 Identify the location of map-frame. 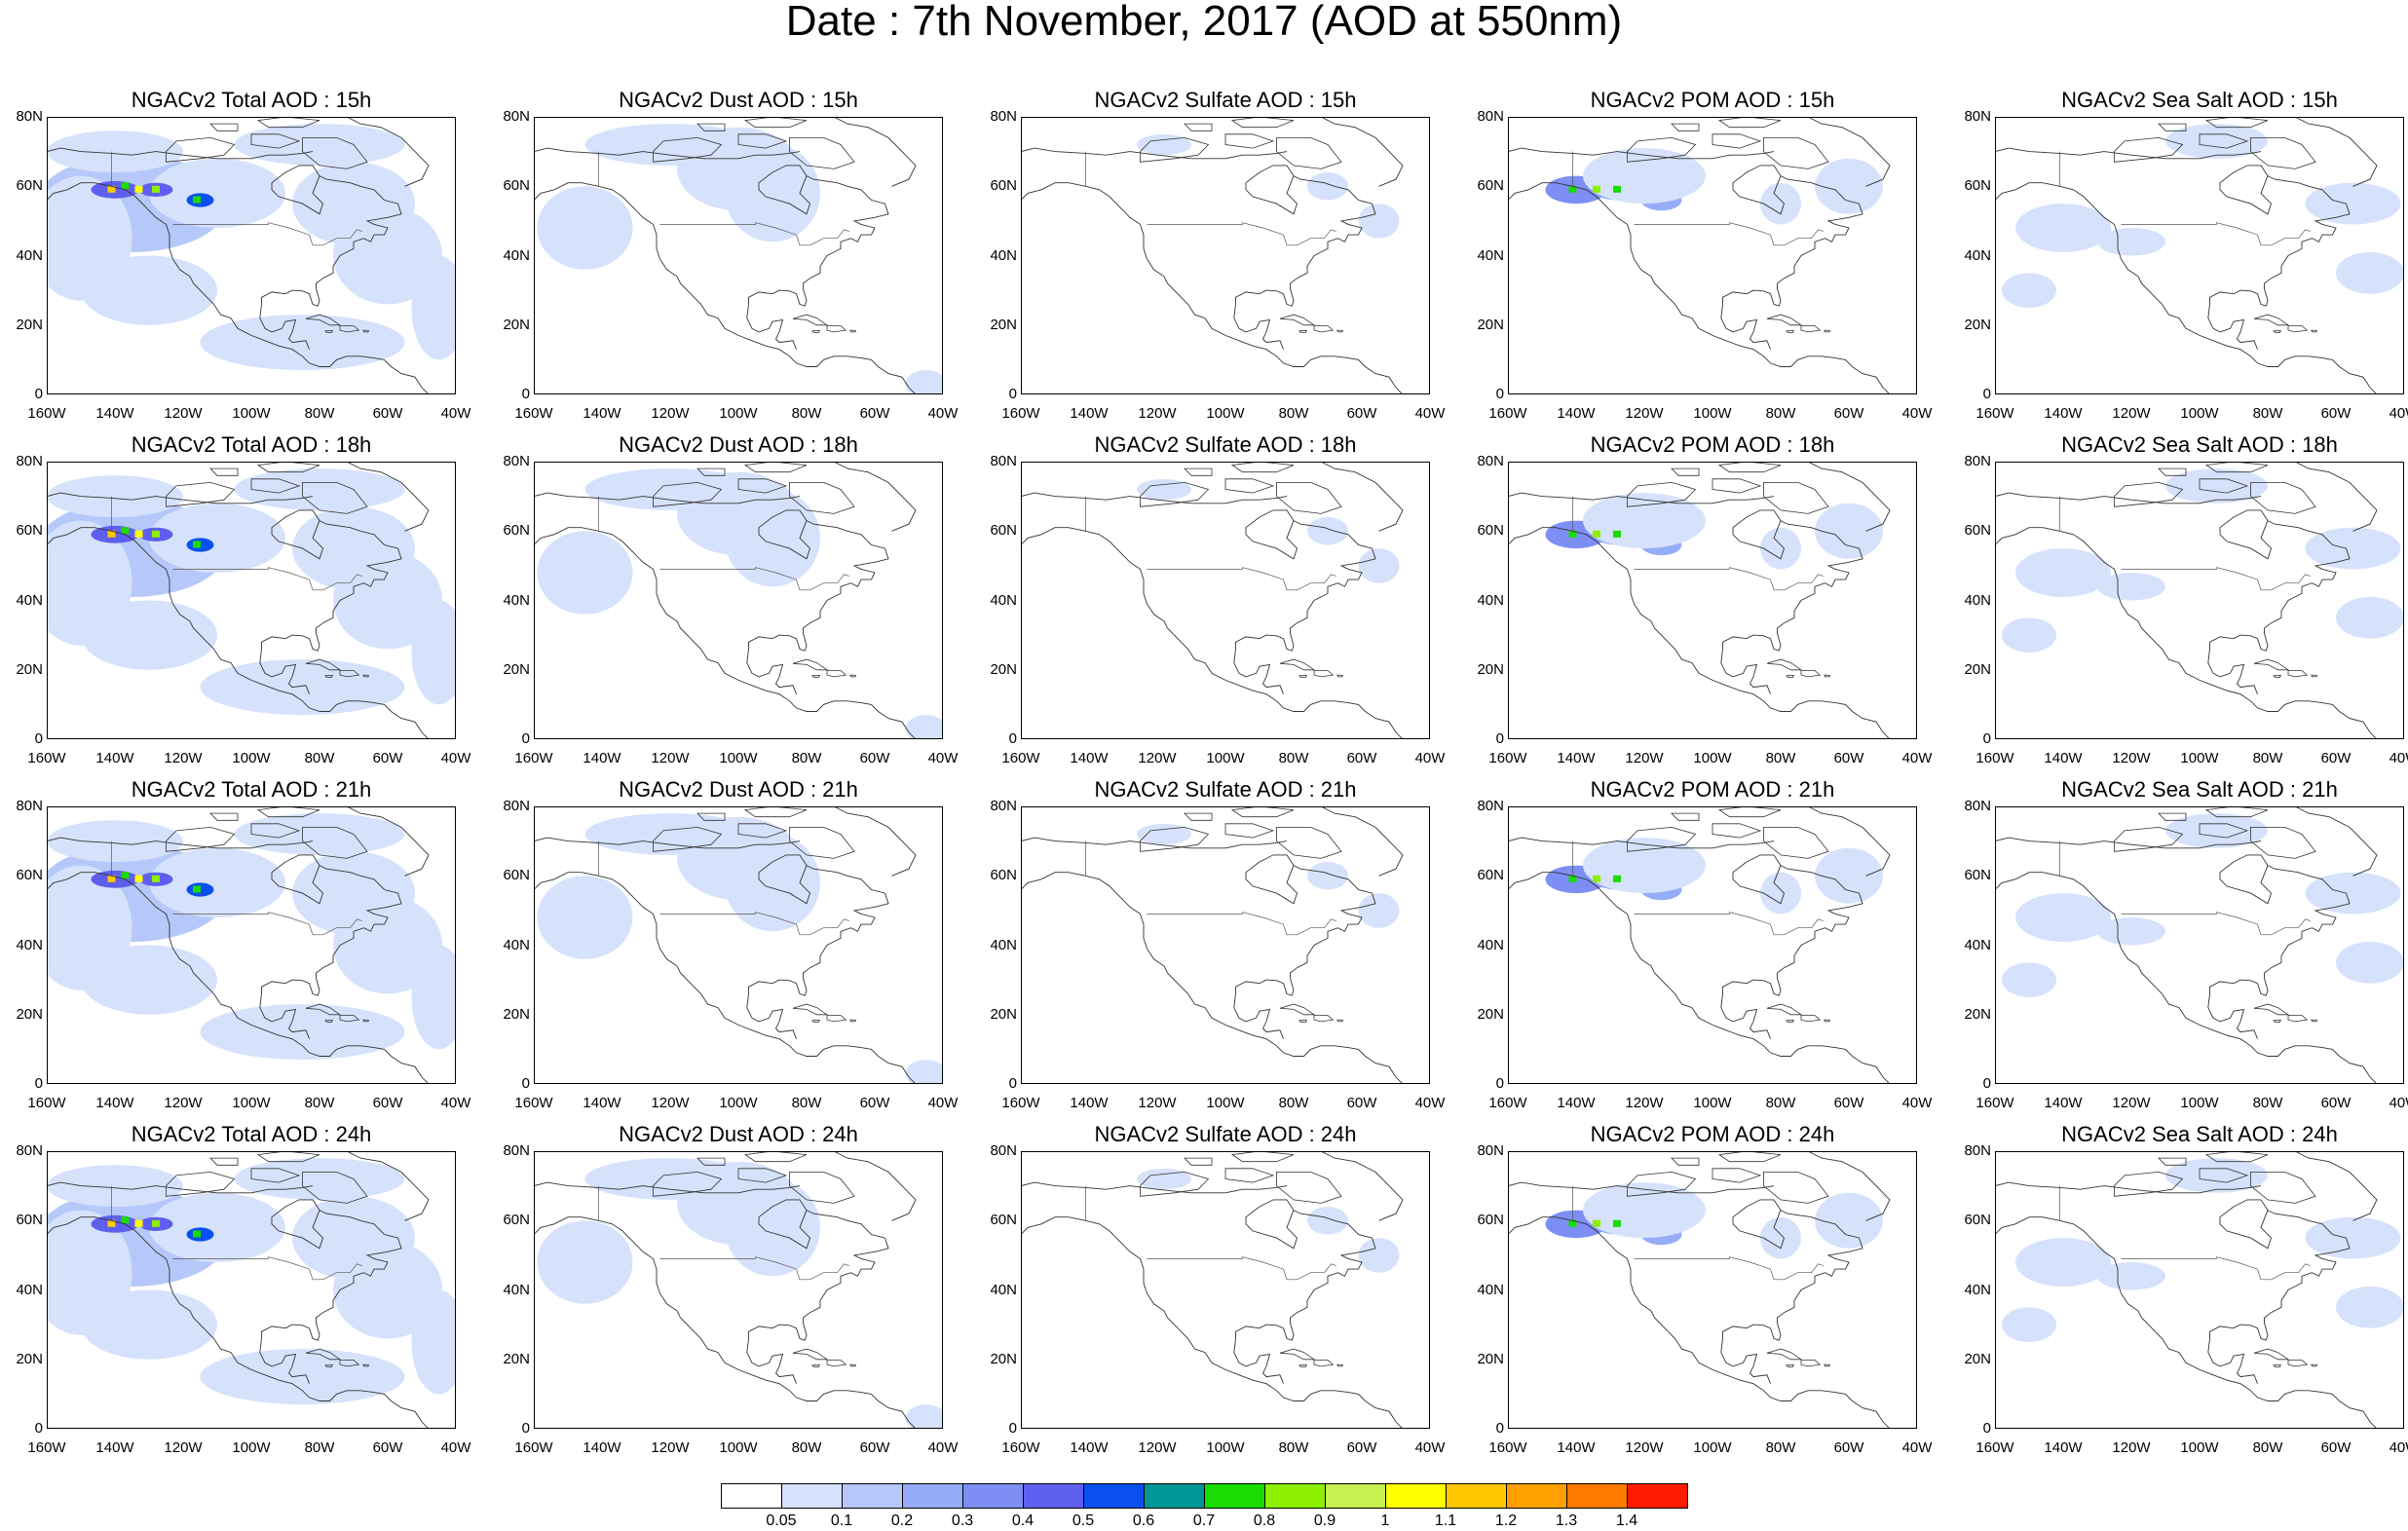
(1712, 255).